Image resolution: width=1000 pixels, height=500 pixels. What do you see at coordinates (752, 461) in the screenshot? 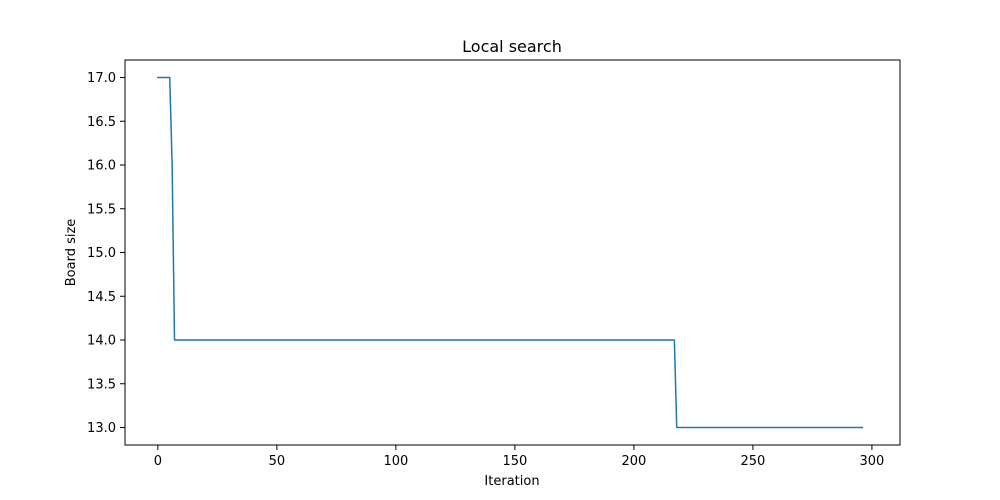
I see `x-tick-label: 250` at bounding box center [752, 461].